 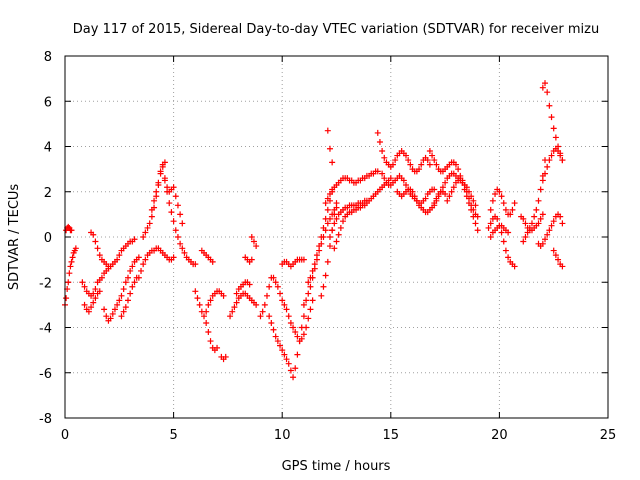 What do you see at coordinates (286, 347) in the screenshot?
I see `series-arc-u` at bounding box center [286, 347].